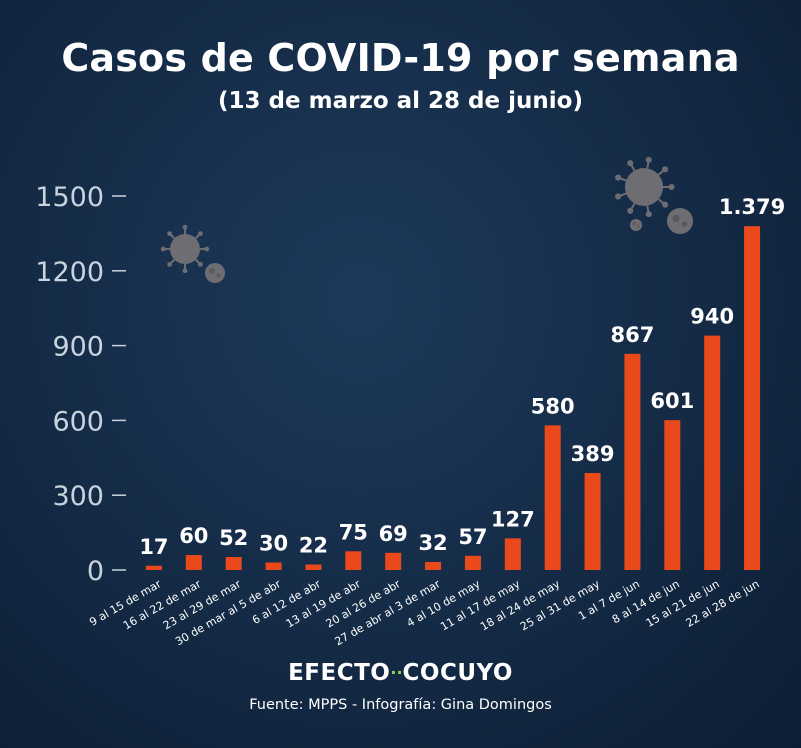  Describe the element at coordinates (233, 538) in the screenshot. I see `data-label: 52` at that location.